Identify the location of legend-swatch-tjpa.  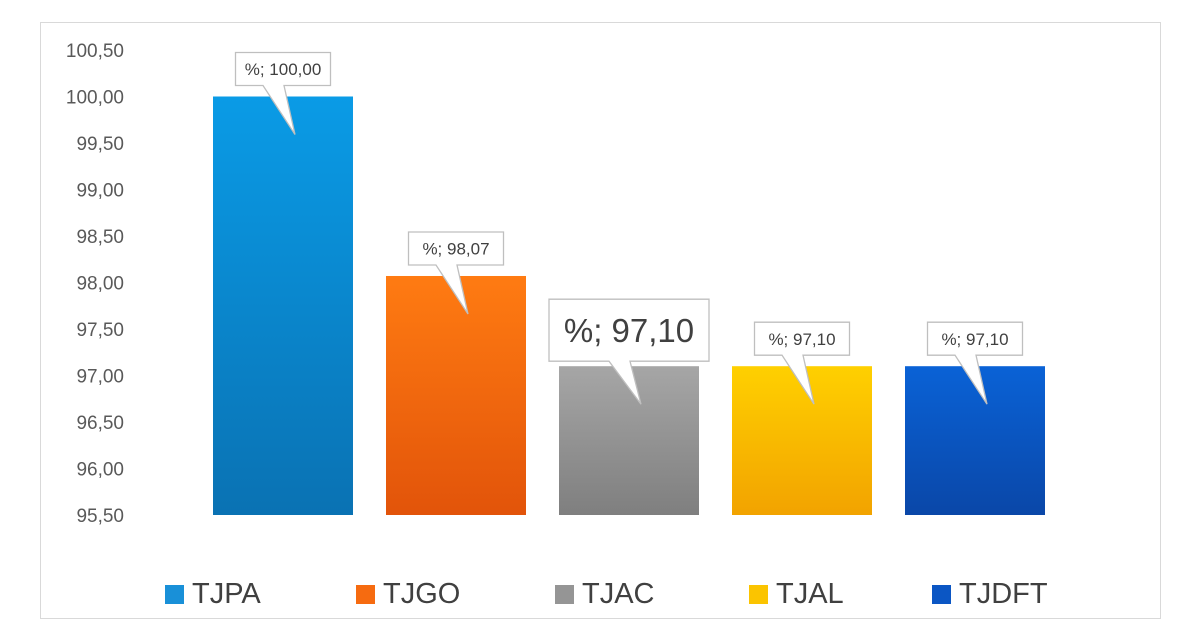
(174, 594).